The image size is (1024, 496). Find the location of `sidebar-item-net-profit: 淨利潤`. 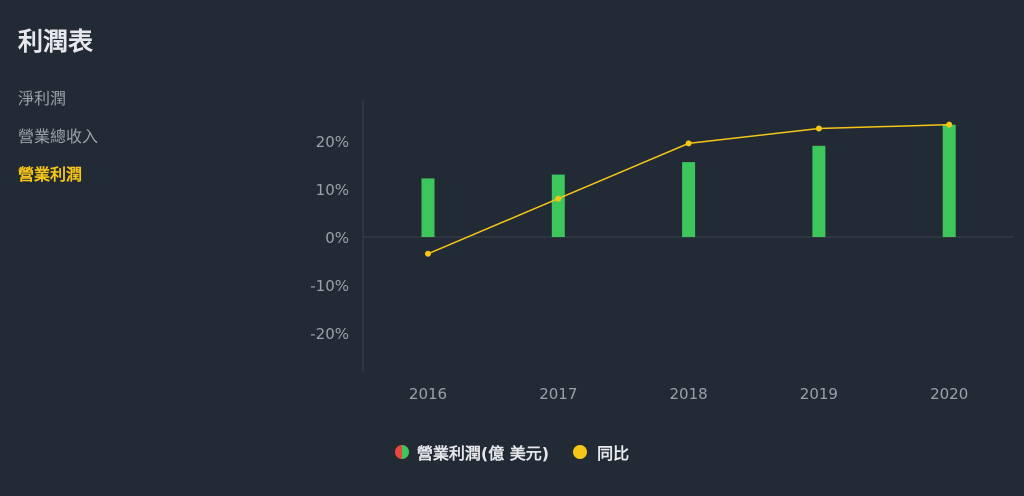

sidebar-item-net-profit: 淨利潤 is located at coordinates (42, 98).